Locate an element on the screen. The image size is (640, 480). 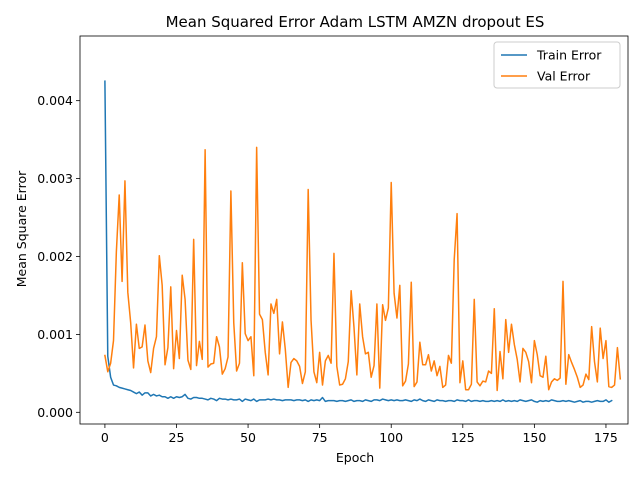
y-axis-label: Mean Square Error is located at coordinates (21, 228).